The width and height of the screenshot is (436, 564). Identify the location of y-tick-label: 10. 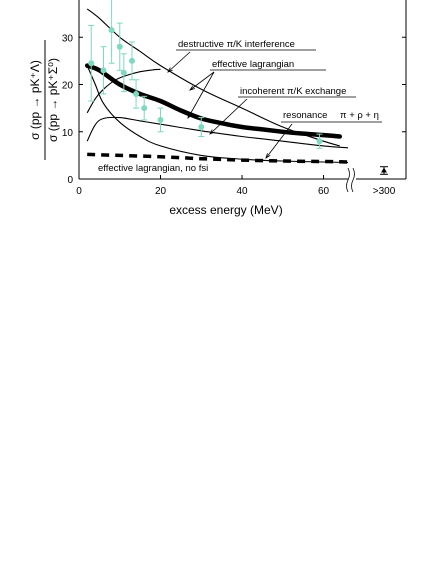
(68, 133).